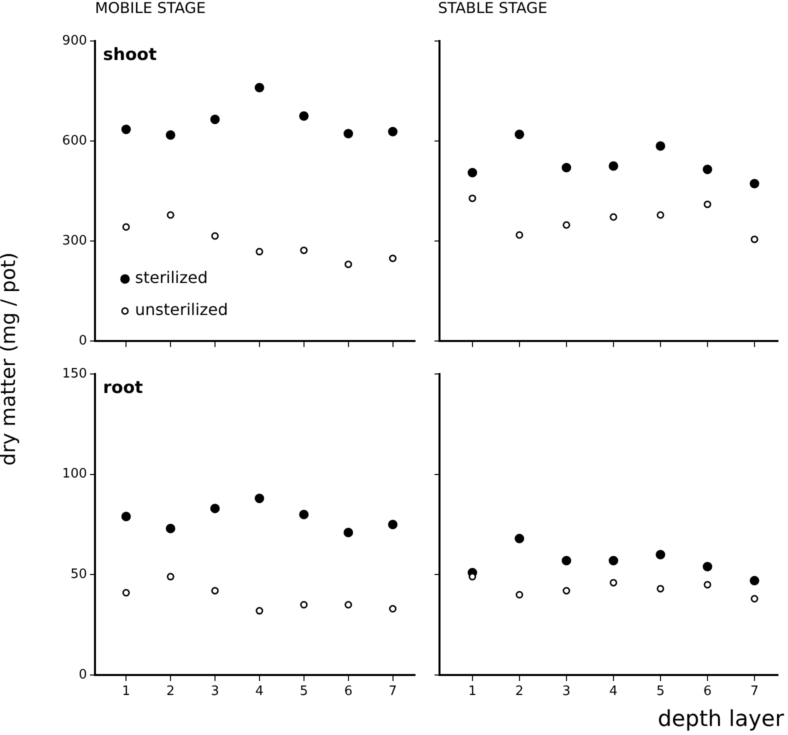 The width and height of the screenshot is (788, 735). Describe the element at coordinates (150, 8) in the screenshot. I see `chart-title: MOBILE STAGE` at that location.